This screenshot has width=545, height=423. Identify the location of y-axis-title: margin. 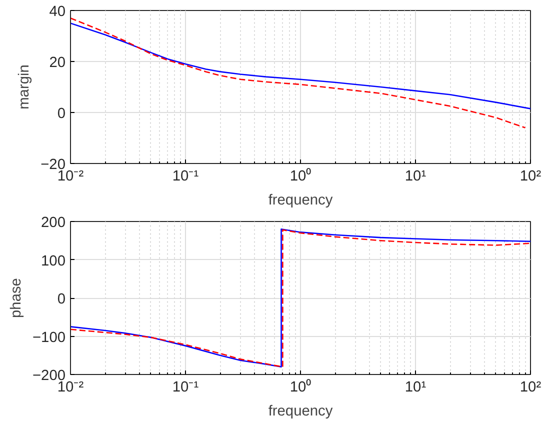
(24, 87).